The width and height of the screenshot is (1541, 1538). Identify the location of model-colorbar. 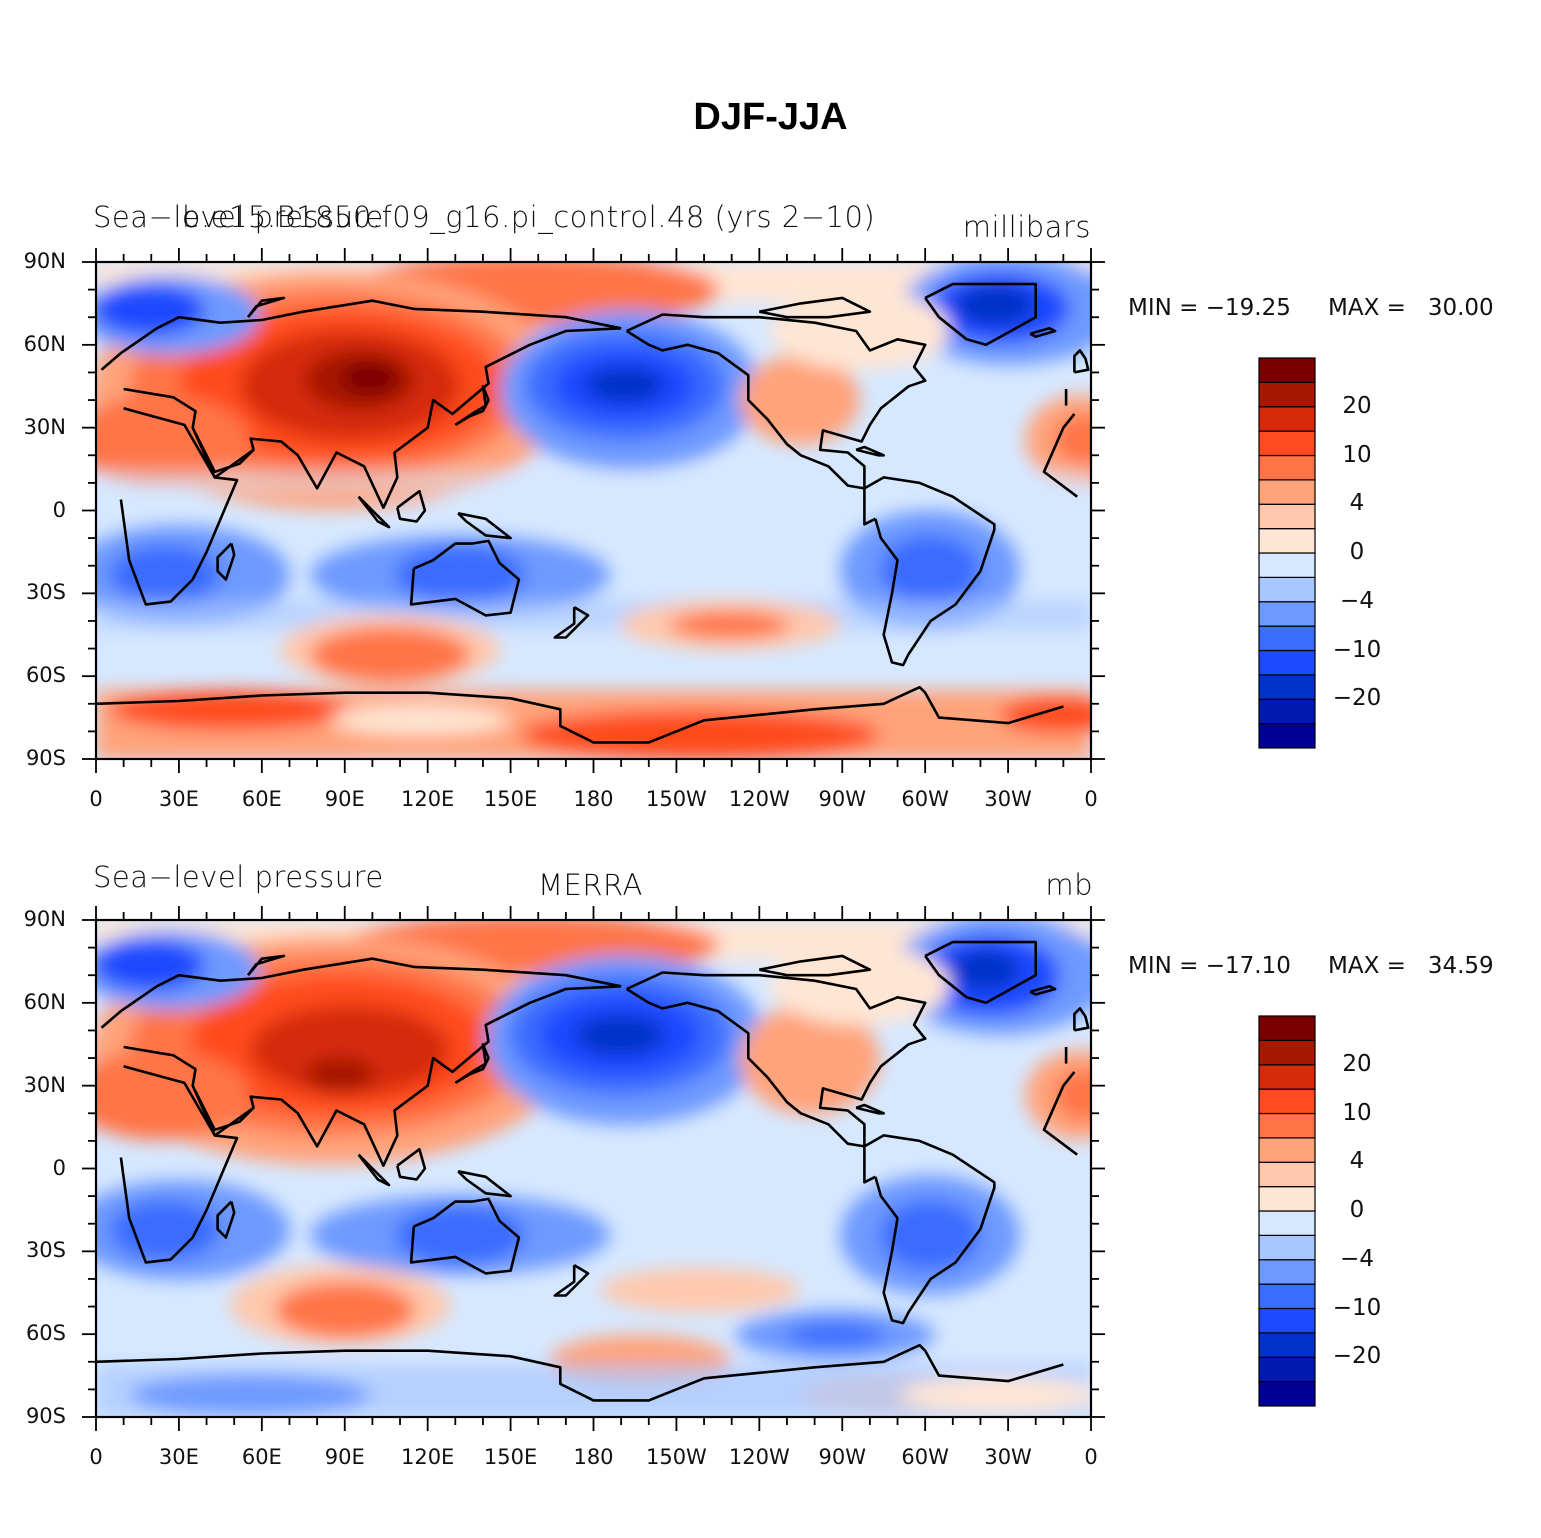
(1287, 553).